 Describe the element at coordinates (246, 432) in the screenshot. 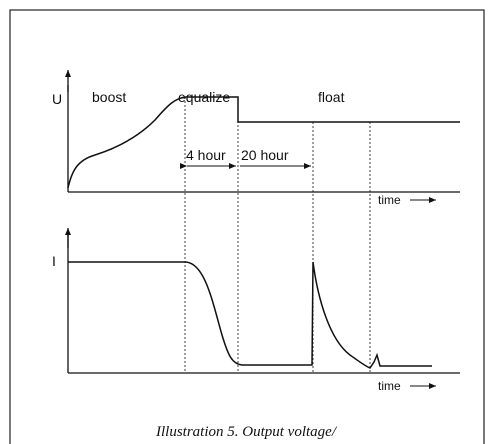

I see `caption: Illustration 5. Output voltage/` at that location.